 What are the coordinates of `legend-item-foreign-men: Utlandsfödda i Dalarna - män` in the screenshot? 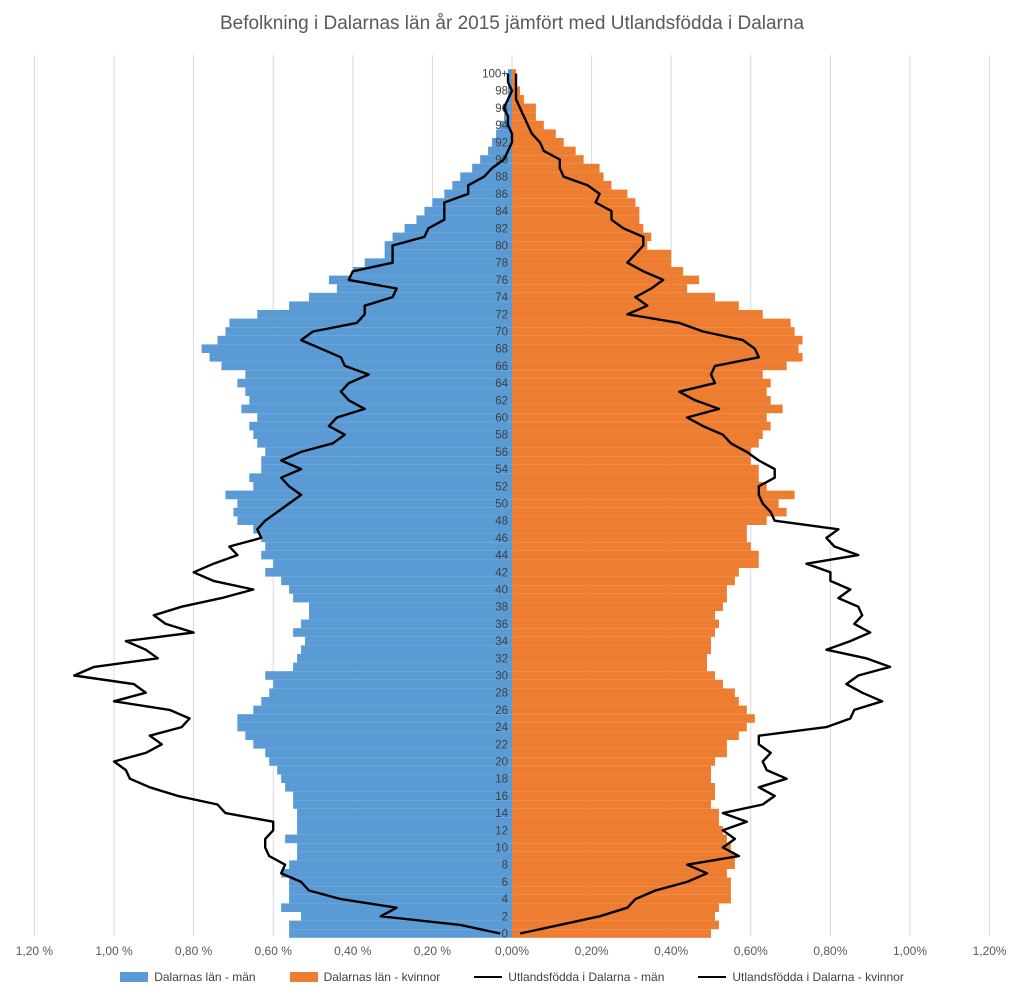 It's located at (569, 977).